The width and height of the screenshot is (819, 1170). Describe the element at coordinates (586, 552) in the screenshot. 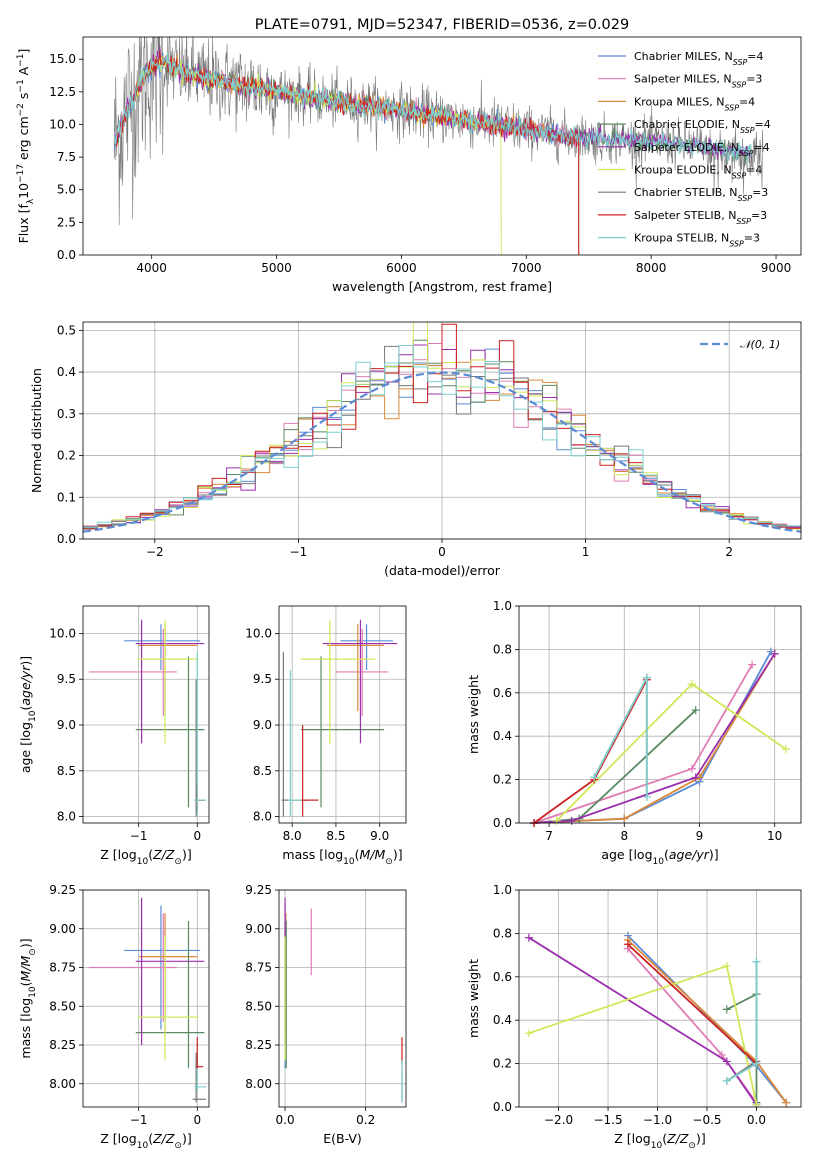

I see `x-tick-label: 1` at that location.